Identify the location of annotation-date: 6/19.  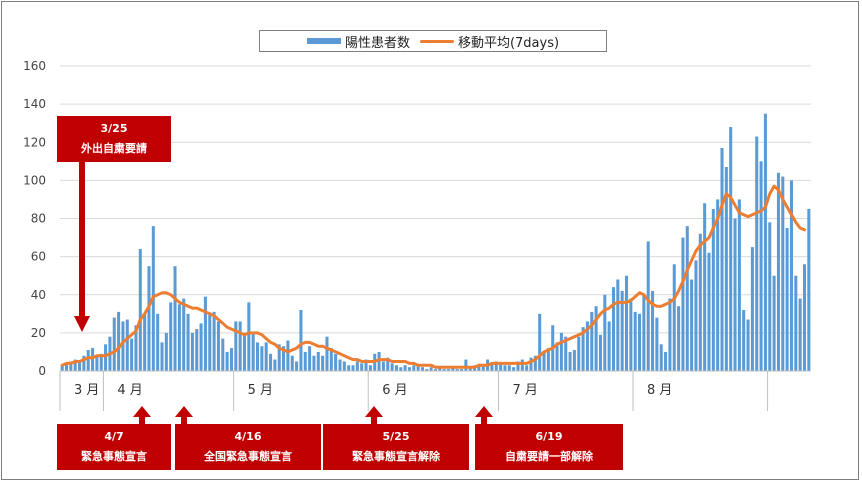
(549, 436).